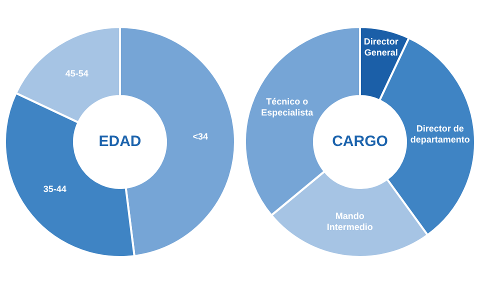 This screenshot has width=480, height=288. What do you see at coordinates (76, 73) in the screenshot?
I see `slice-label: 45-54` at bounding box center [76, 73].